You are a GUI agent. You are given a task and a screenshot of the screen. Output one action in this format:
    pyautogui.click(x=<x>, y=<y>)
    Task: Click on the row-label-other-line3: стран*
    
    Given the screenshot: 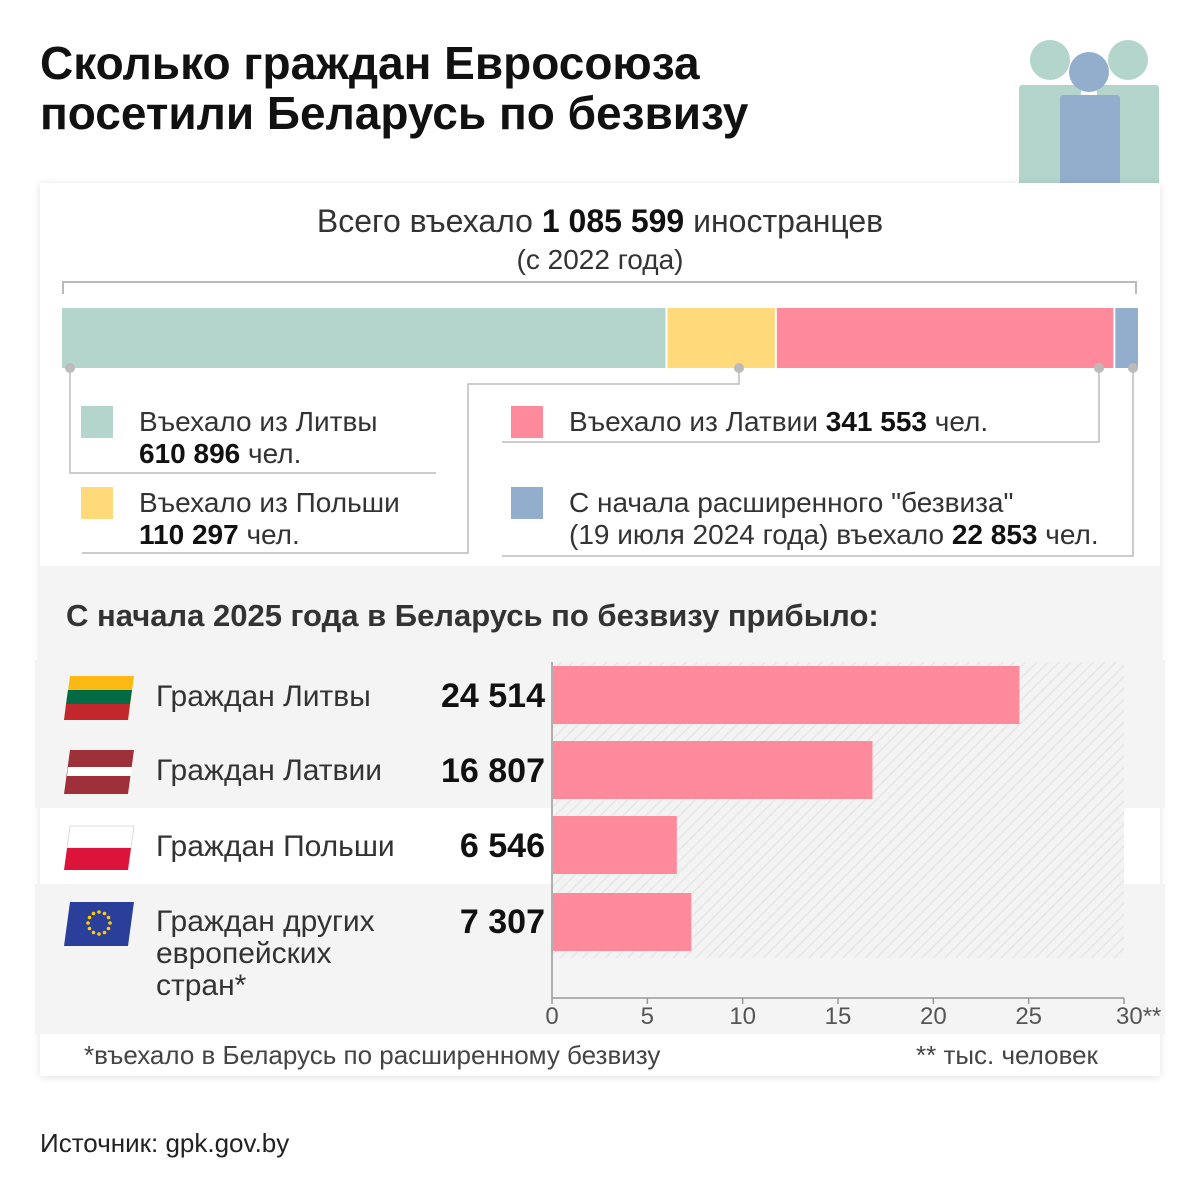 What is the action you would take?
    pyautogui.click(x=201, y=985)
    